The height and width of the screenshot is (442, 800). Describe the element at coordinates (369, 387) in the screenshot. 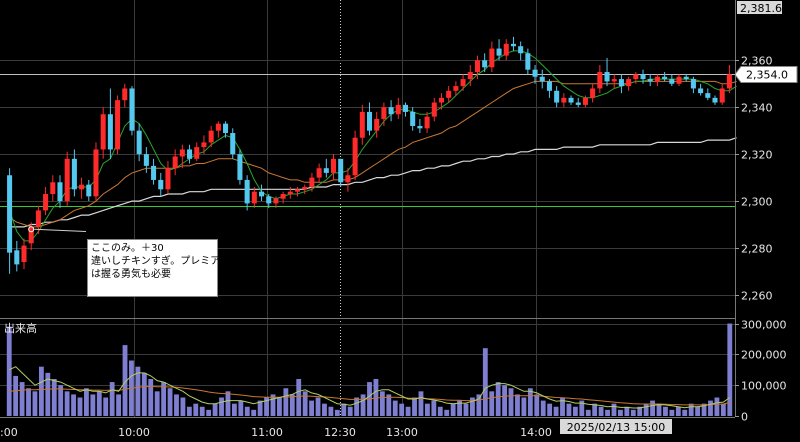

I see `volume-ma-a-line` at that location.